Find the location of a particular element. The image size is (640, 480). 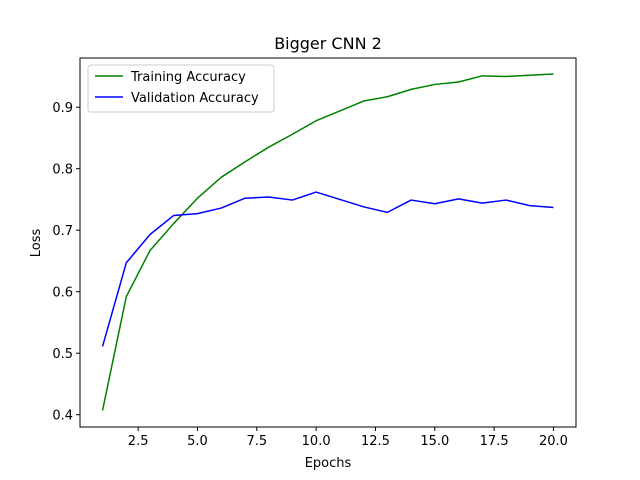

x-tick-label: 17.5 is located at coordinates (494, 441).